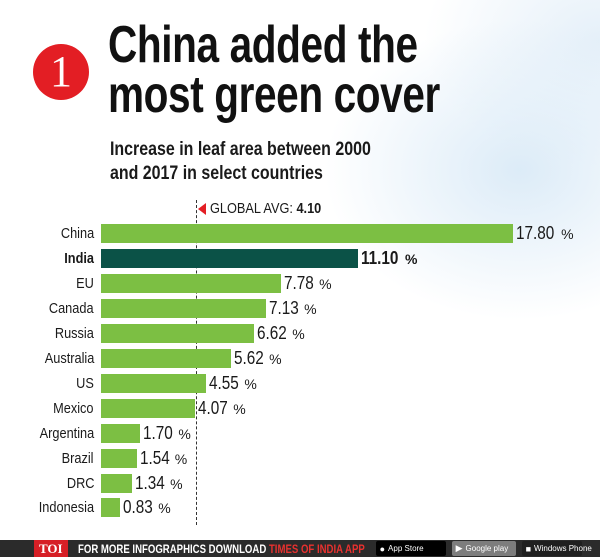  I want to click on bar-label: US, so click(85, 383).